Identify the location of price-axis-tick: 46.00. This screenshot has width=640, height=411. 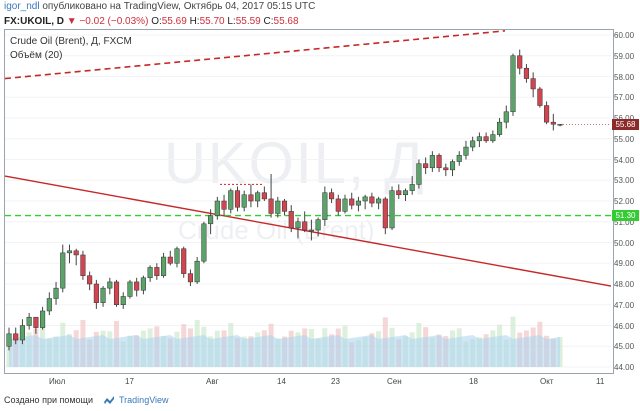
(624, 326).